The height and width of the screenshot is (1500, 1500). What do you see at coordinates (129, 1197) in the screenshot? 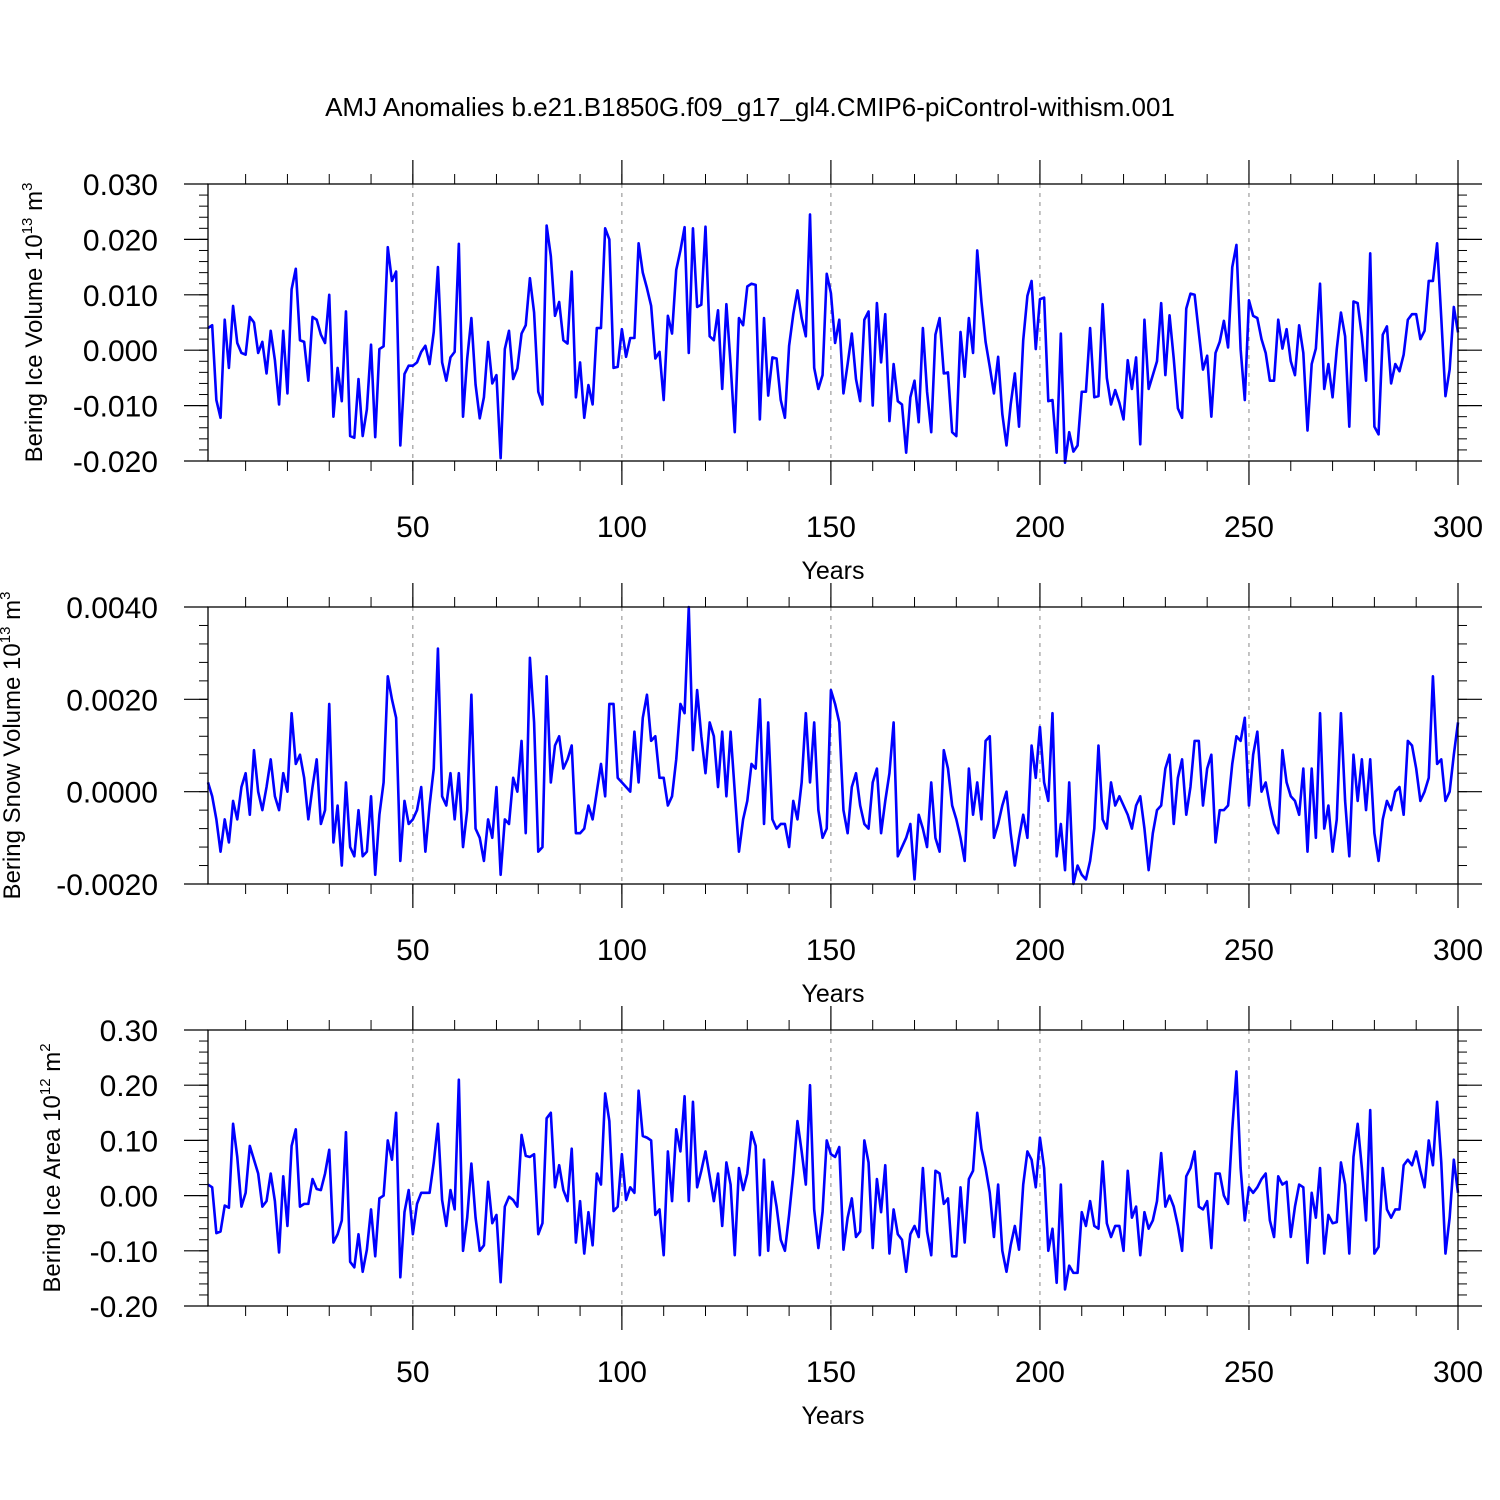
I see `y-tick-label: 0.00` at bounding box center [129, 1197].